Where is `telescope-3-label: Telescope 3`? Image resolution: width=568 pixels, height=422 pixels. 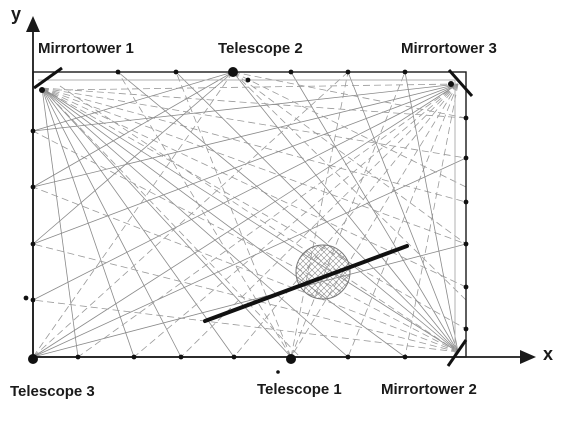
telescope-3-label: Telescope 3 is located at coordinates (52, 391).